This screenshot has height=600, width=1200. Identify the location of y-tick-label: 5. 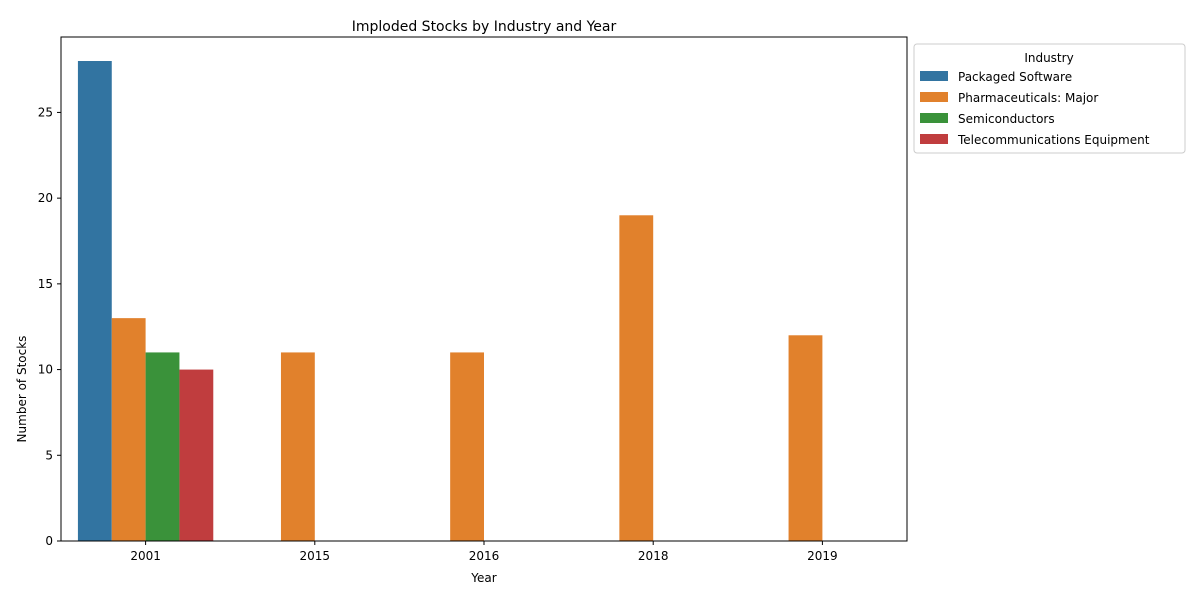
(49, 455).